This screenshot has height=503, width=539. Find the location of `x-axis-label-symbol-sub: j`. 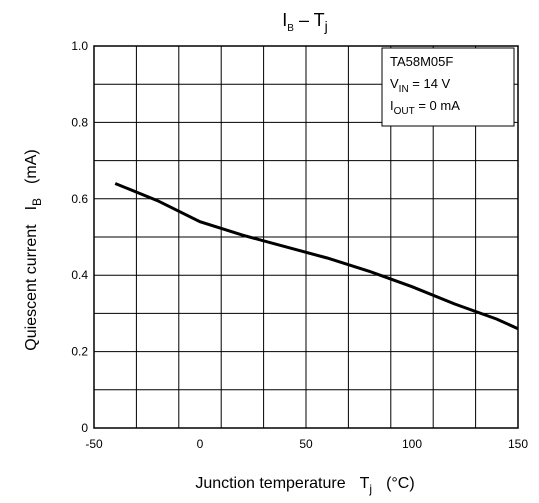

x-axis-label-symbol-sub: j is located at coordinates (370, 489).